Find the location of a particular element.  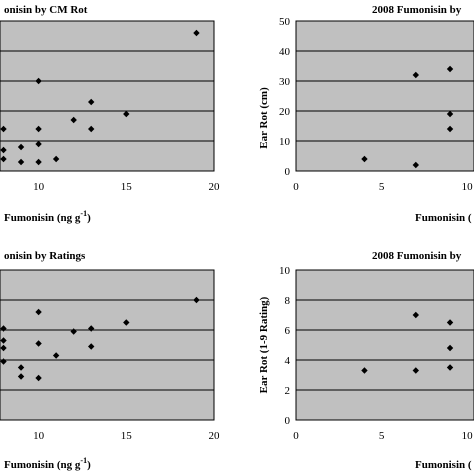

xticks-bottom-left: 10 15 20 is located at coordinates (126, 436).